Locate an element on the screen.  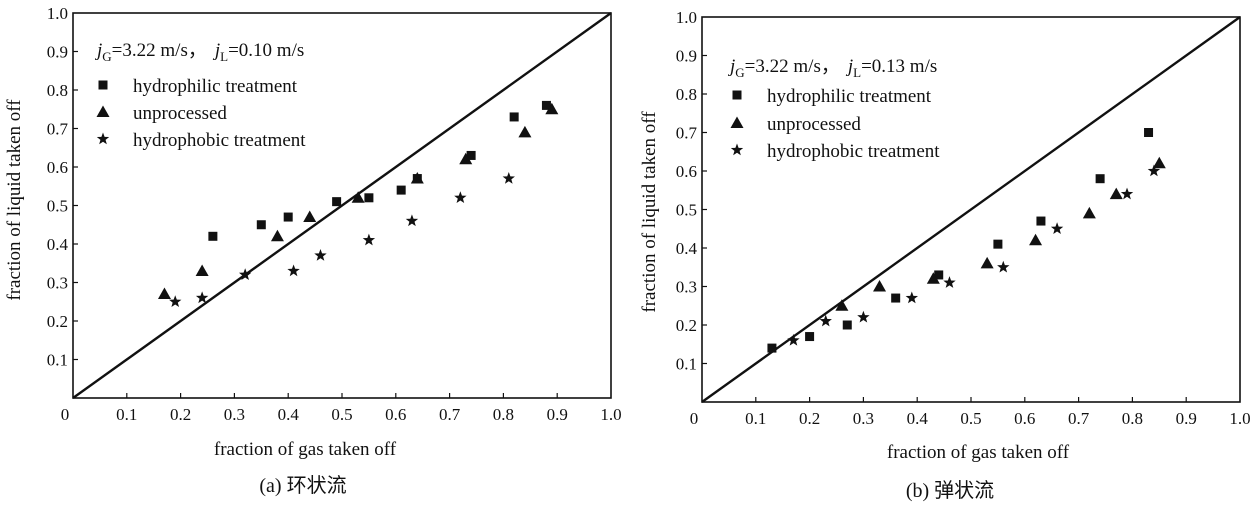
caption: (b) 弹状流 is located at coordinates (950, 490).